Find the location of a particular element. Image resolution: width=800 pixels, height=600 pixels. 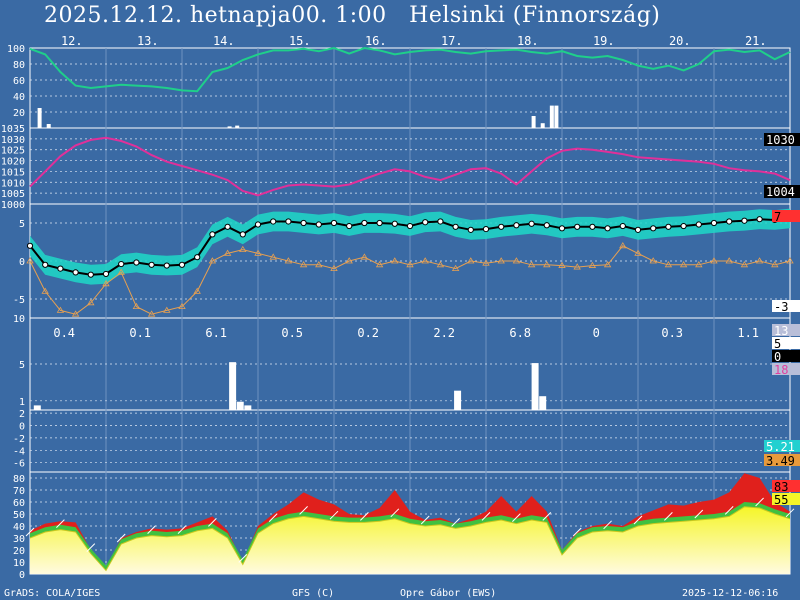

temperature-min-box is located at coordinates (786, 306).